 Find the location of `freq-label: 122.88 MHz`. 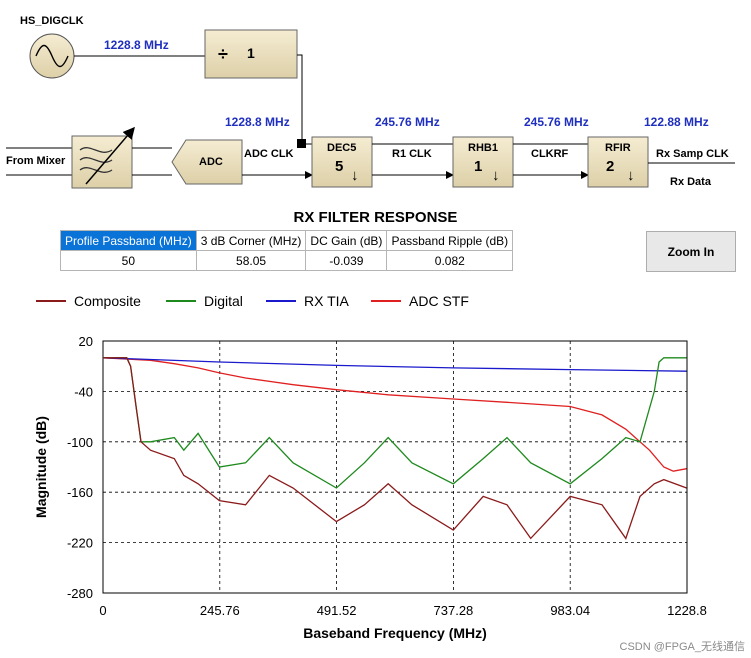

freq-label: 122.88 MHz is located at coordinates (676, 122).